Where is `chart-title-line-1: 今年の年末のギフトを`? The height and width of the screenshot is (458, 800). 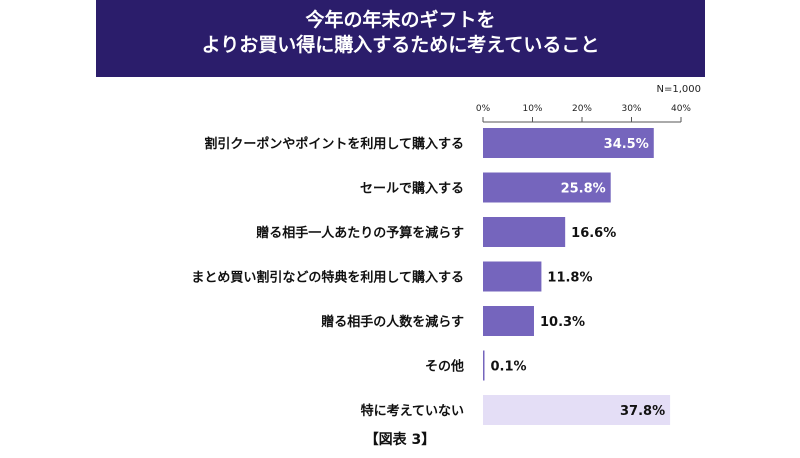
chart-title-line-1: 今年の年末のギフトを is located at coordinates (400, 20).